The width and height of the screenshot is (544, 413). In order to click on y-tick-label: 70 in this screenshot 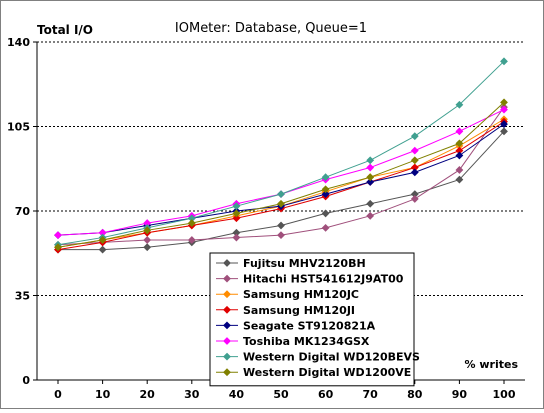, I will do `click(23, 211)`.